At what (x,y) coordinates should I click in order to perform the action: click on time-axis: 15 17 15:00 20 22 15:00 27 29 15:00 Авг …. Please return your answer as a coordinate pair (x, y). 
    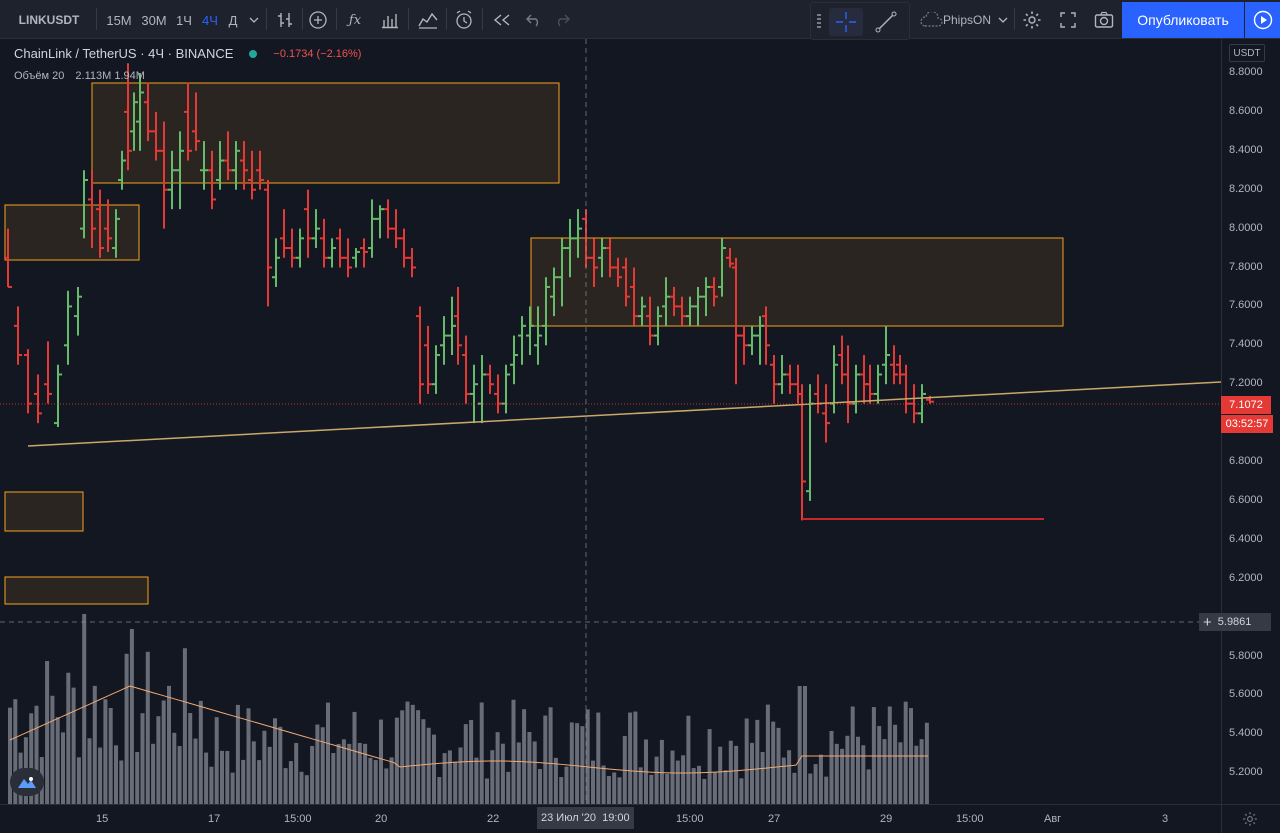
    Looking at the image, I should click on (610, 818).